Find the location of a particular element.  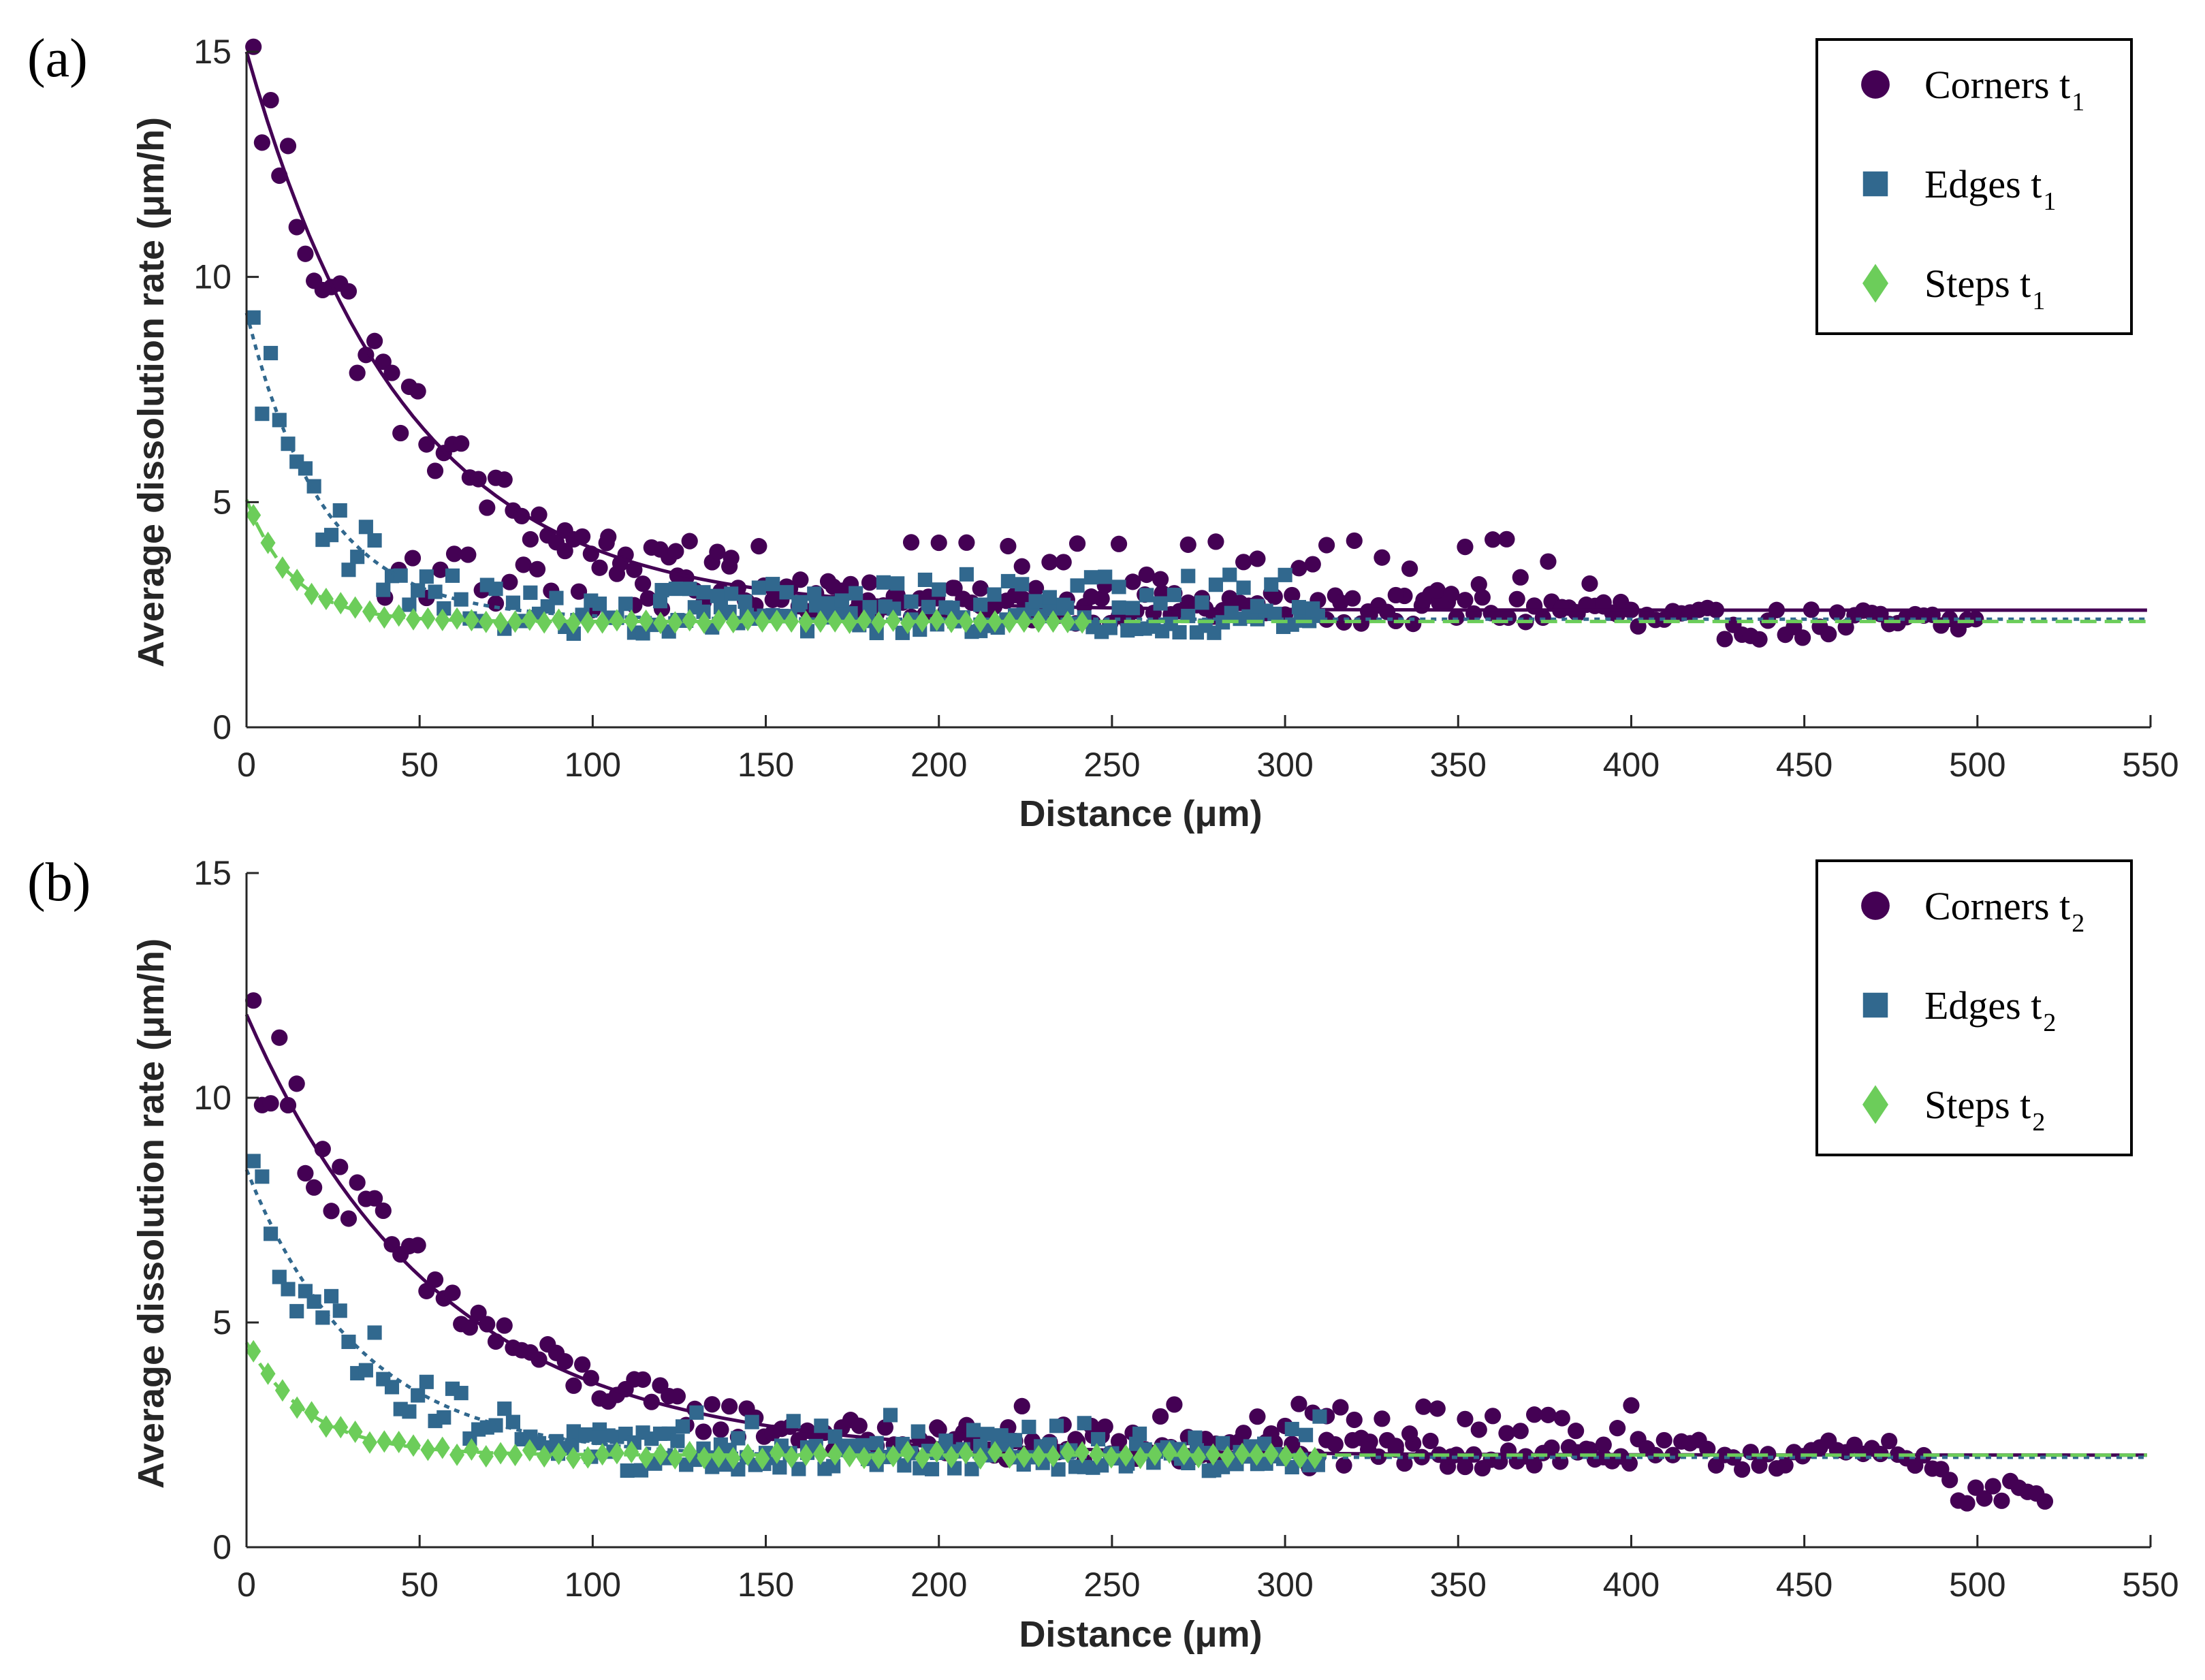

legend-label: Edges t is located at coordinates (1983, 1005).